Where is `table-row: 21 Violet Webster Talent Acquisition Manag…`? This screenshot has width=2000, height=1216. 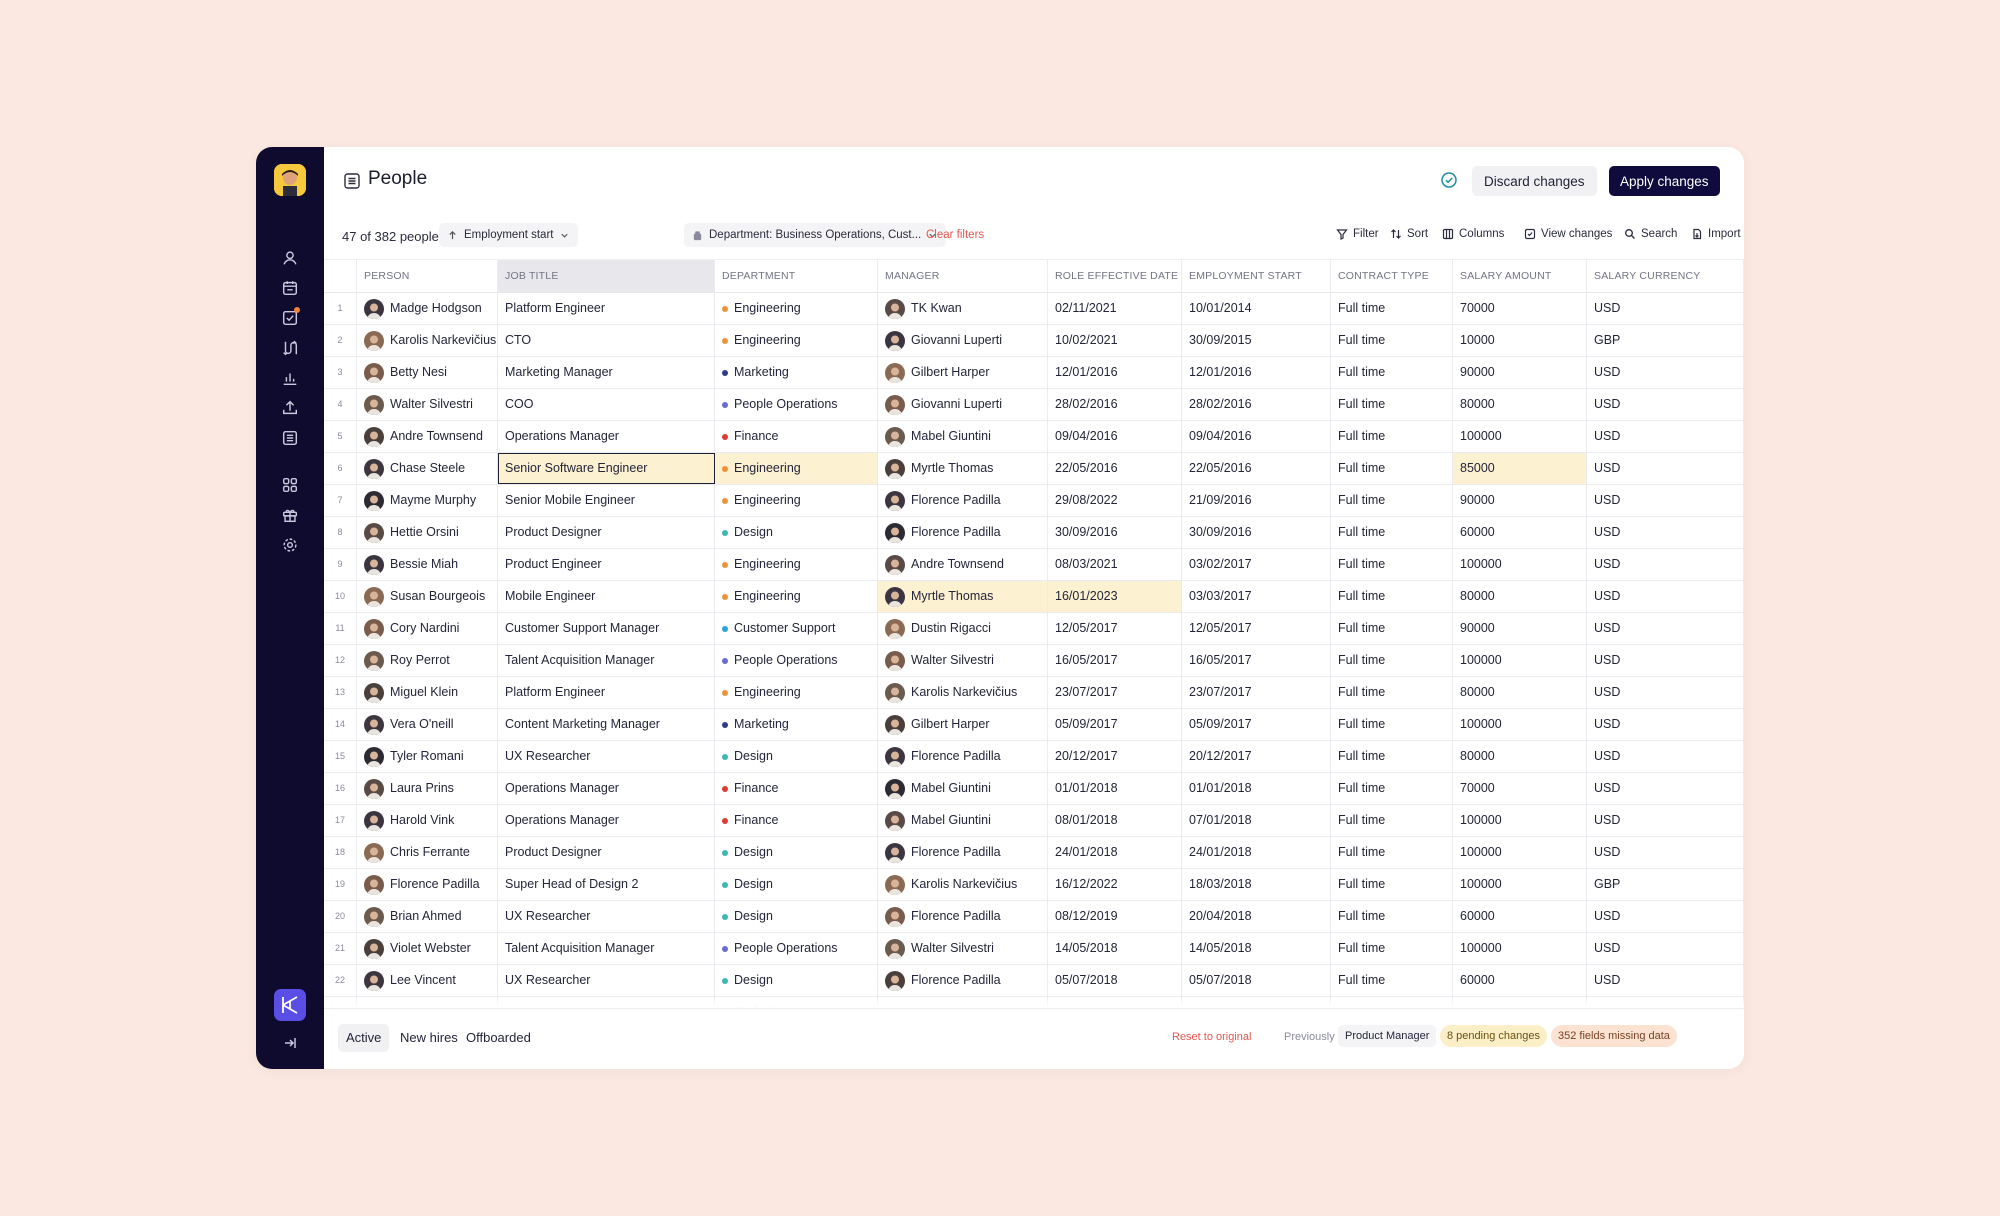 table-row: 21 Violet Webster Talent Acquisition Manag… is located at coordinates (1034, 949).